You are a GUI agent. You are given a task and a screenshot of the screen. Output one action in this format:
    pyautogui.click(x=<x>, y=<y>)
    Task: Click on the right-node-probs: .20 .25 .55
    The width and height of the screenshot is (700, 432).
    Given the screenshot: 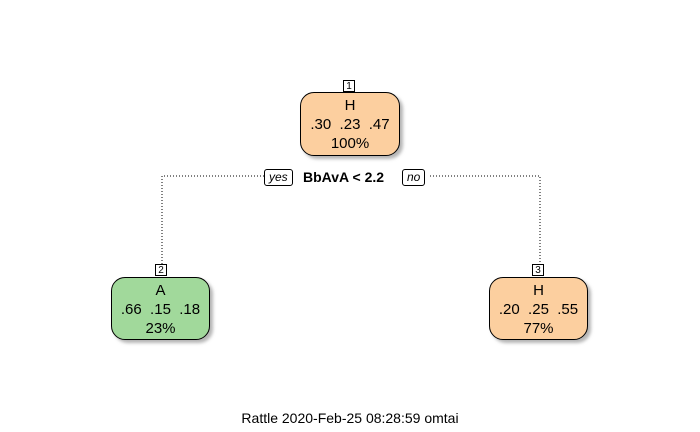 What is the action you would take?
    pyautogui.click(x=538, y=309)
    